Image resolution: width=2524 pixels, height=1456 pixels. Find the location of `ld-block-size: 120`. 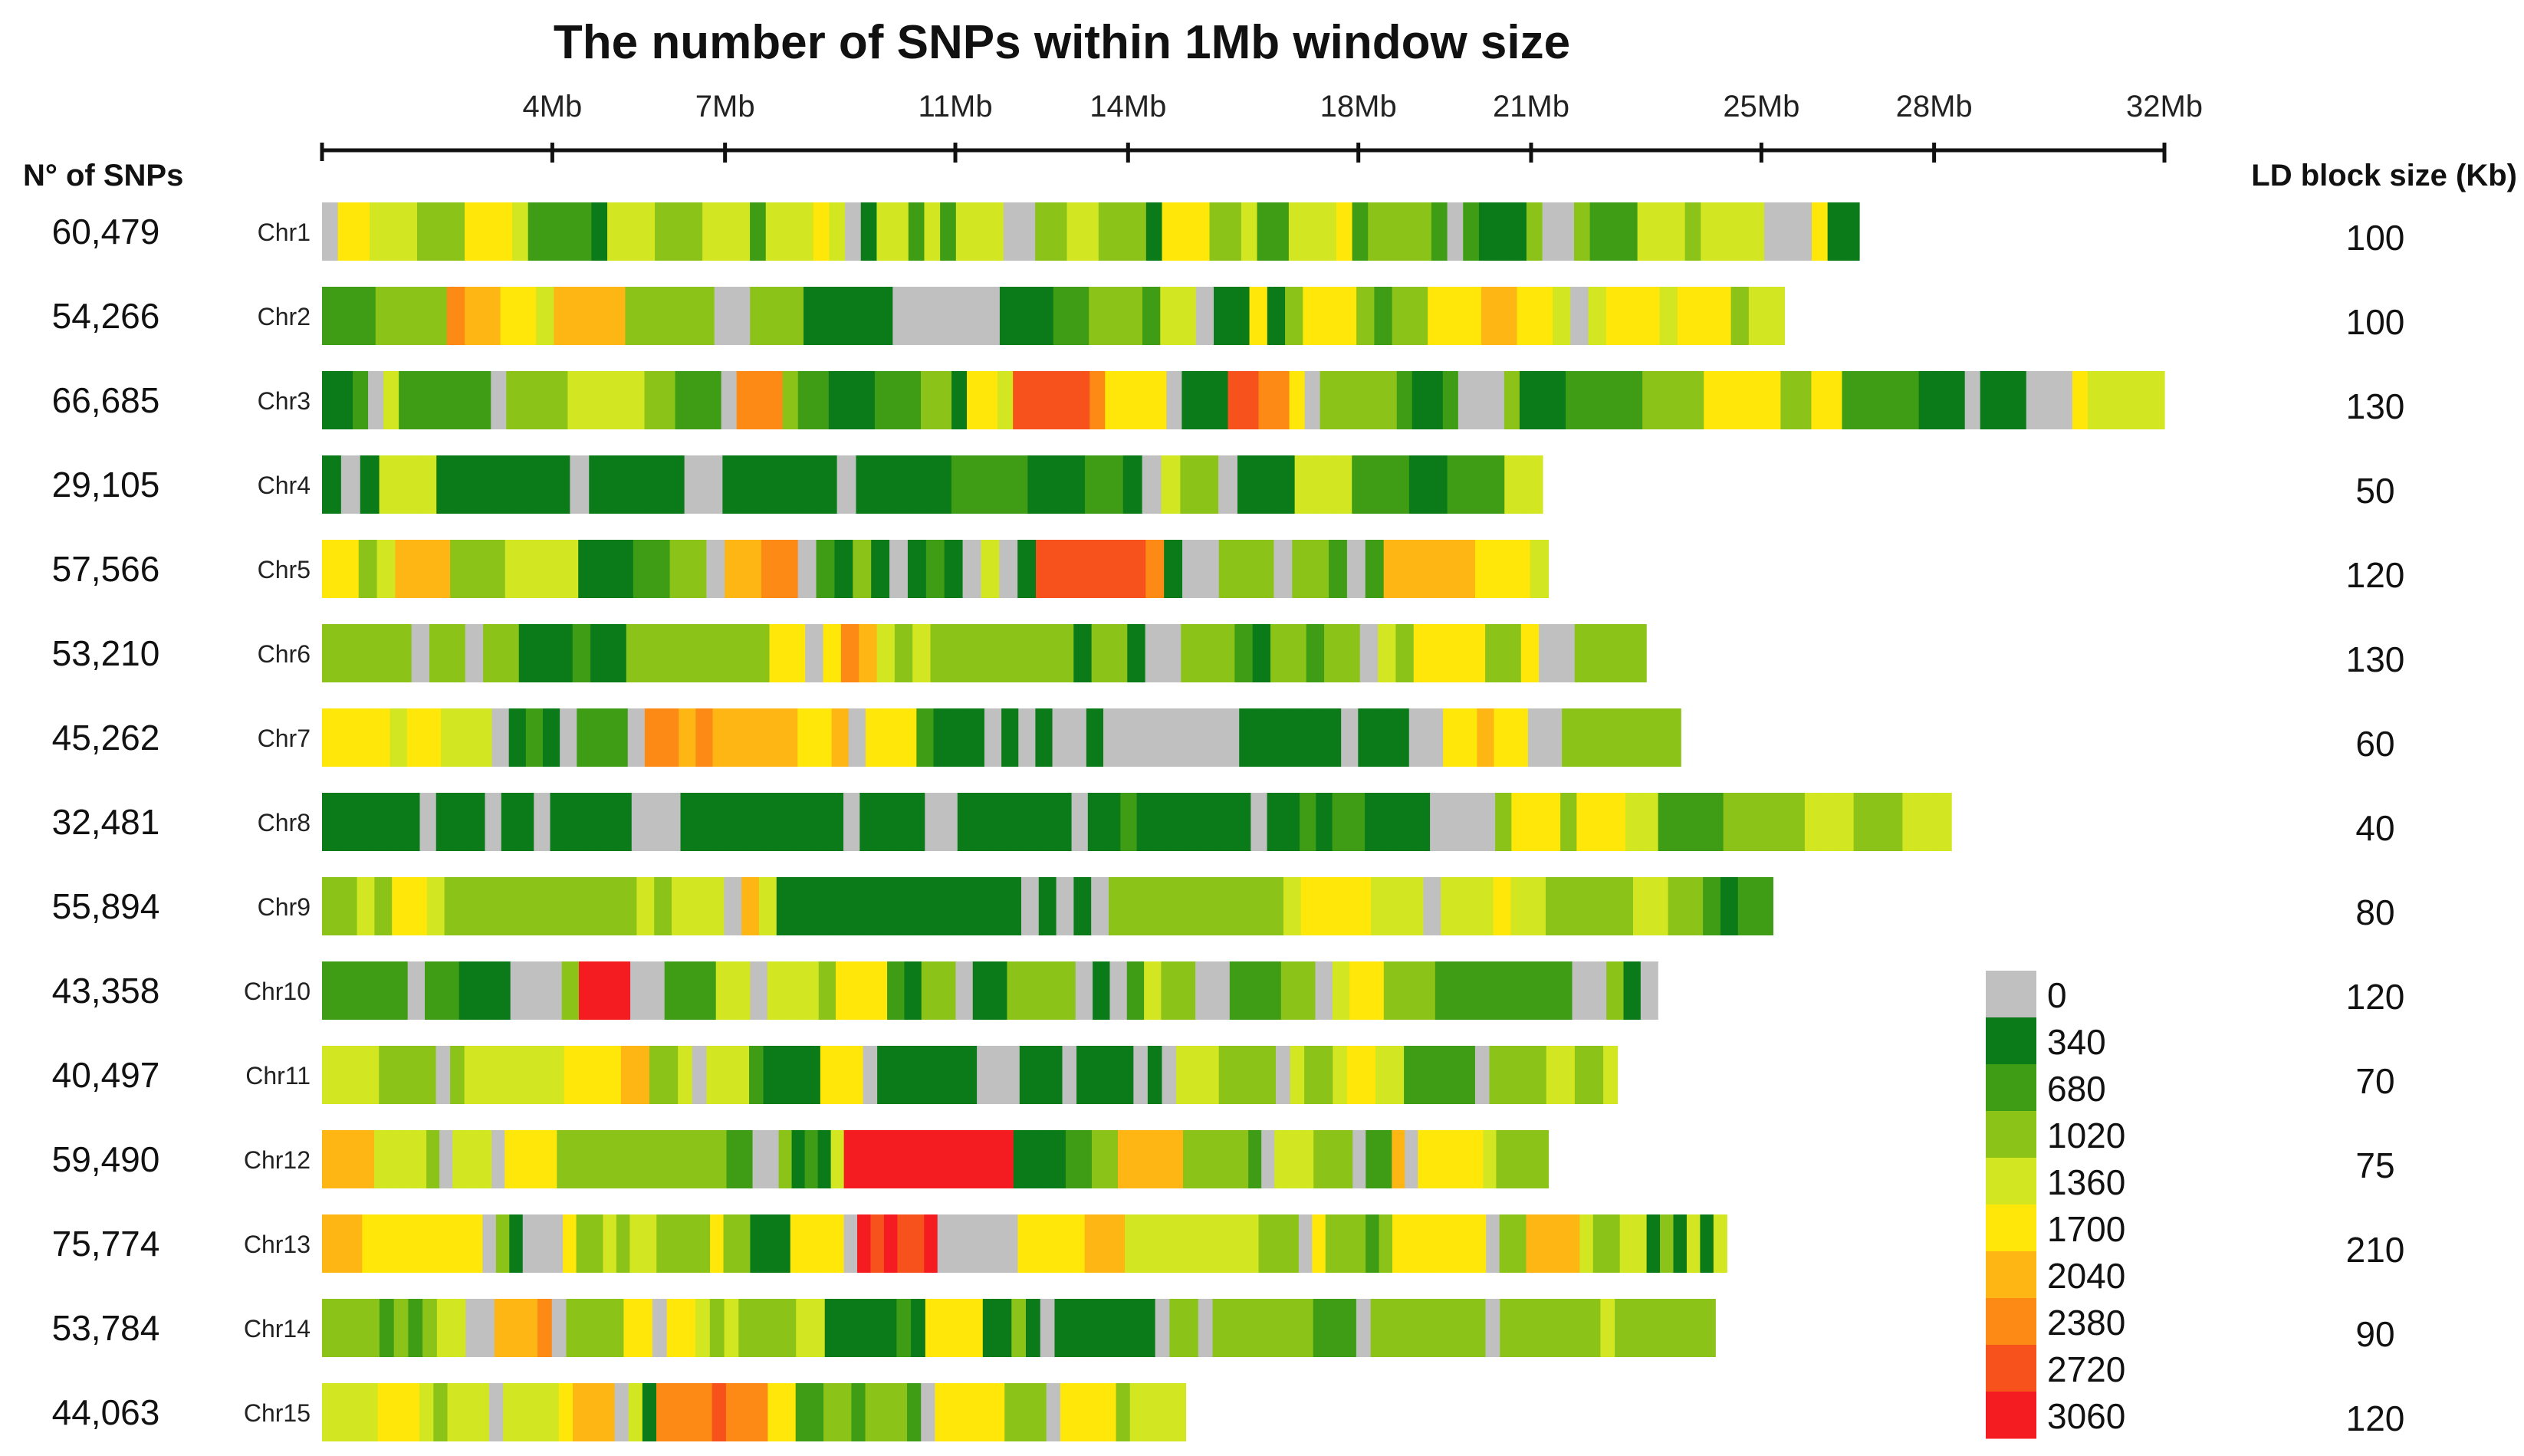

ld-block-size: 120 is located at coordinates (2375, 1418).